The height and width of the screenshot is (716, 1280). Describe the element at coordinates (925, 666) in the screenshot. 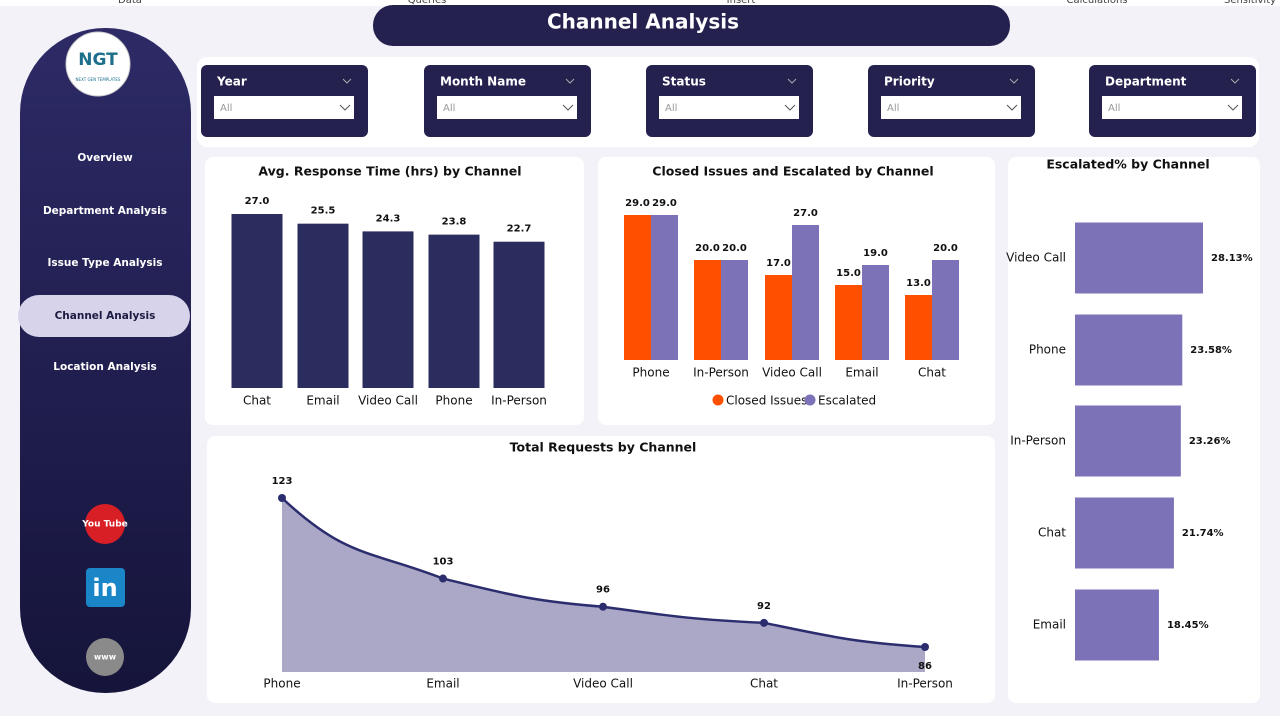

I see `data-label: 86` at that location.